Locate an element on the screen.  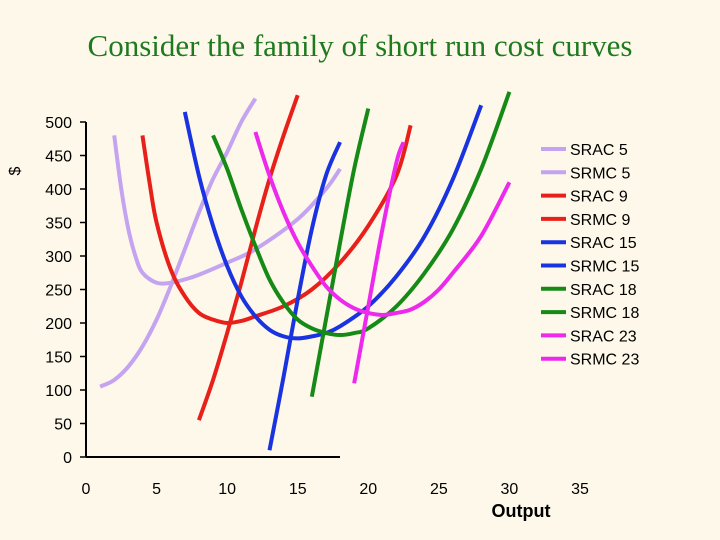
legend-label-srac-5: SRAC 5 is located at coordinates (599, 150).